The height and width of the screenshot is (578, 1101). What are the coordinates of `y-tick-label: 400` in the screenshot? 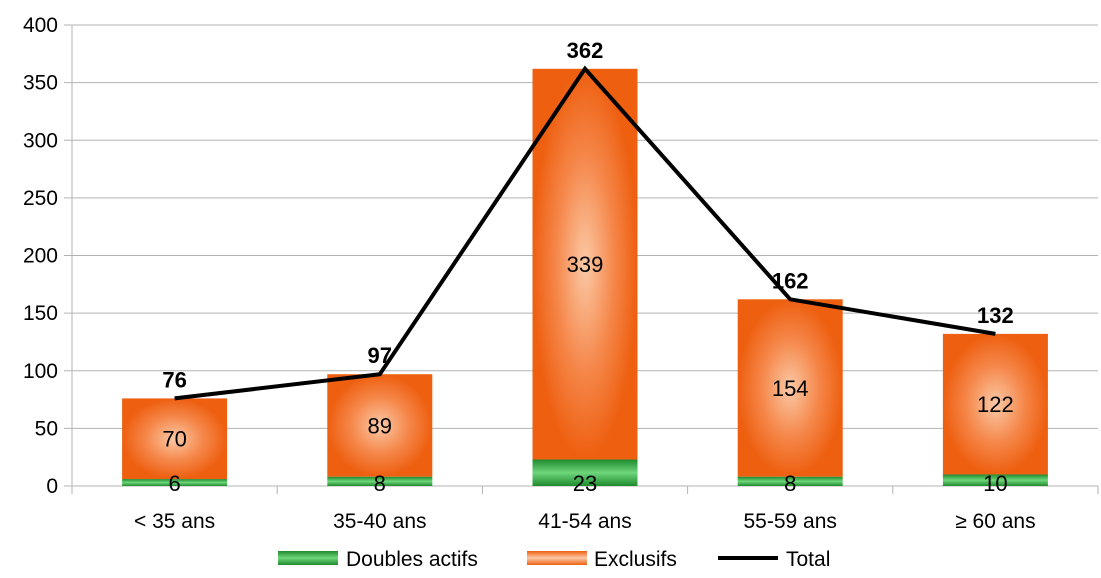 It's located at (40, 25).